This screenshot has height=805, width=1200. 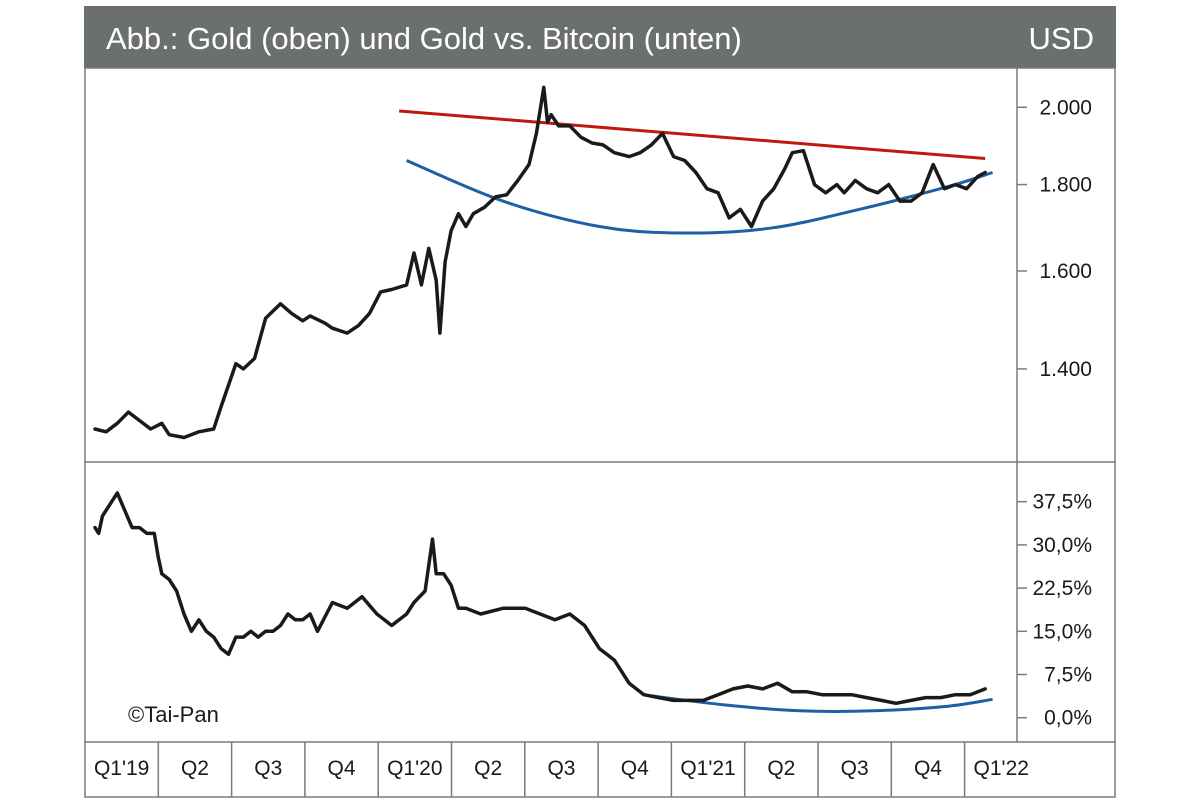 I want to click on y-tick-label: 0,0%, so click(x=1068, y=718).